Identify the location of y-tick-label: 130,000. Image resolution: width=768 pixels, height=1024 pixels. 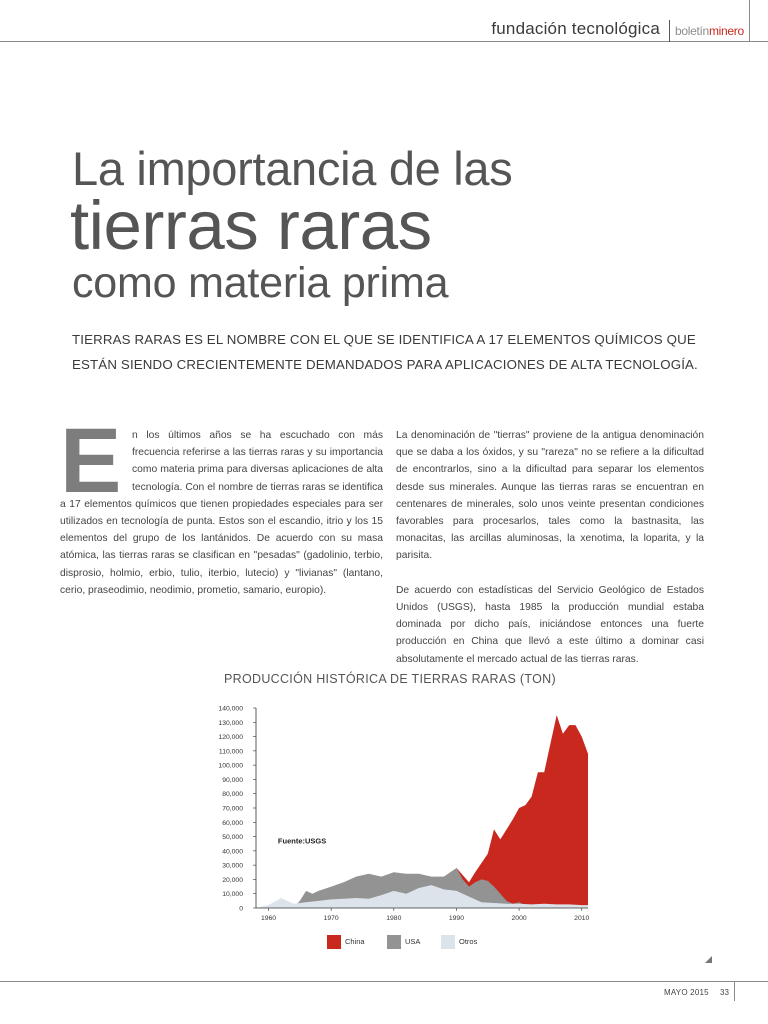
(230, 723).